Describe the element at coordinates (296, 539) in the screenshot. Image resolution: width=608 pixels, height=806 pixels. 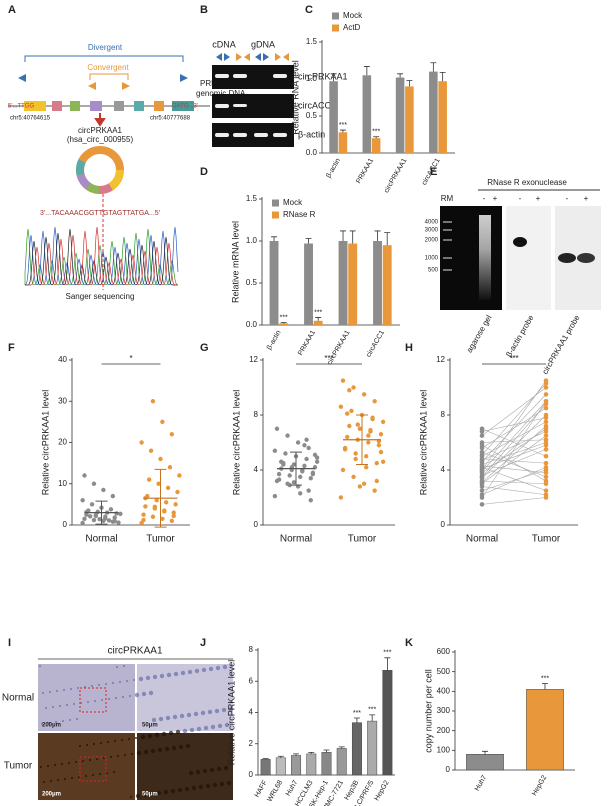
I see `x-tick-label: Normal` at that location.